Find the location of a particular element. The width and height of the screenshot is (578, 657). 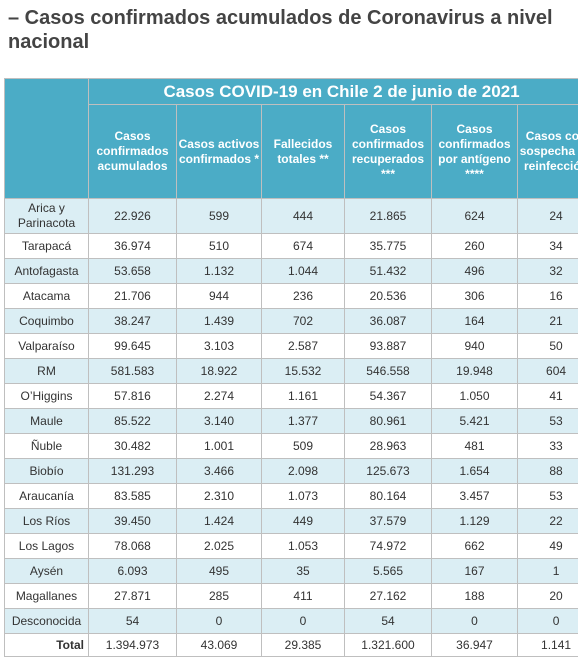

value-cell: 1.424 is located at coordinates (219, 521).